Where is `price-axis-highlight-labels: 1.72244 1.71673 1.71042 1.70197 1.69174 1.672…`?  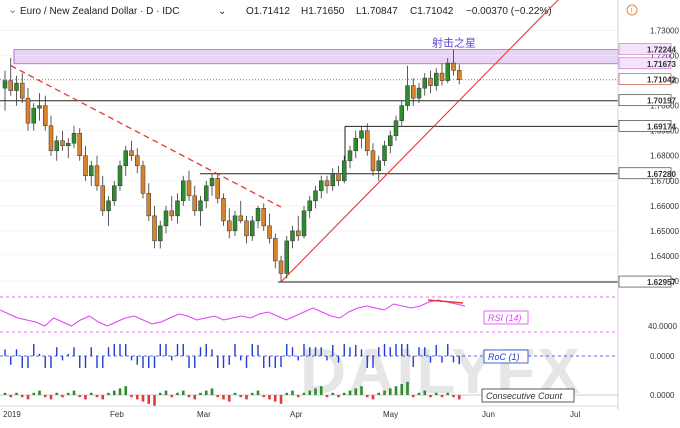 price-axis-highlight-labels: 1.72244 1.71673 1.71042 1.70197 1.69174 1.672… is located at coordinates (647, 165).